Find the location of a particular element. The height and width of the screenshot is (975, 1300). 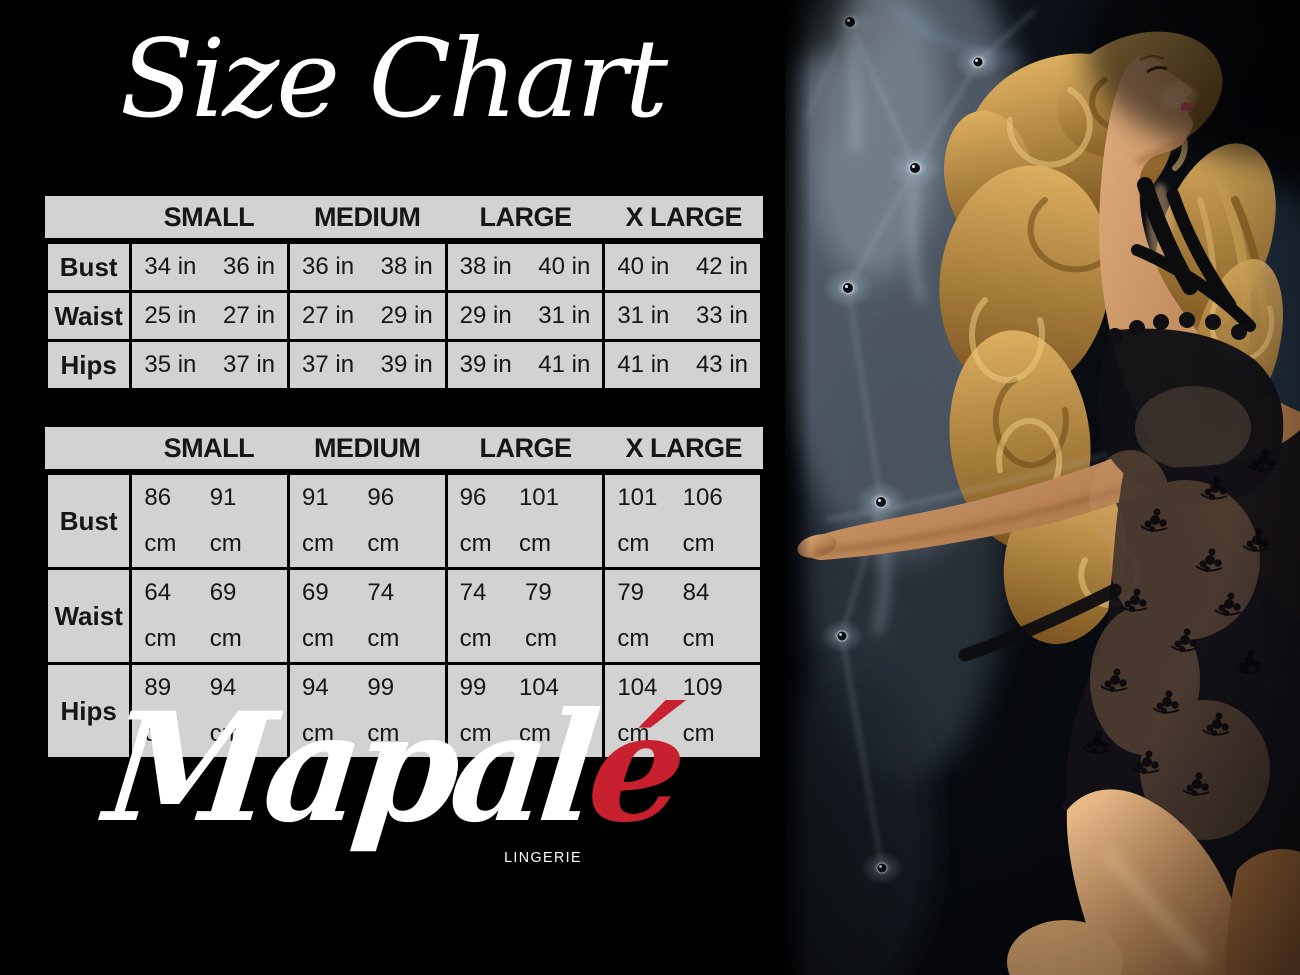

size-value: 43 in is located at coordinates (721, 364).